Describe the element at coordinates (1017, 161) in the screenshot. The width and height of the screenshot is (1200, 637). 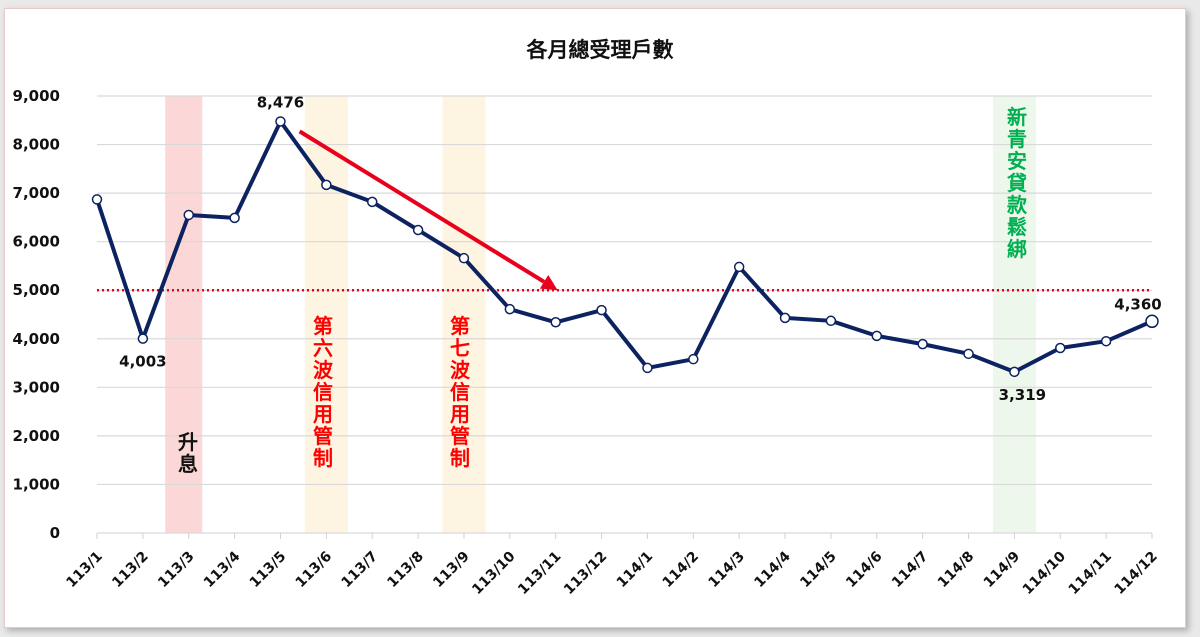
I see `annotation-char: 安` at that location.